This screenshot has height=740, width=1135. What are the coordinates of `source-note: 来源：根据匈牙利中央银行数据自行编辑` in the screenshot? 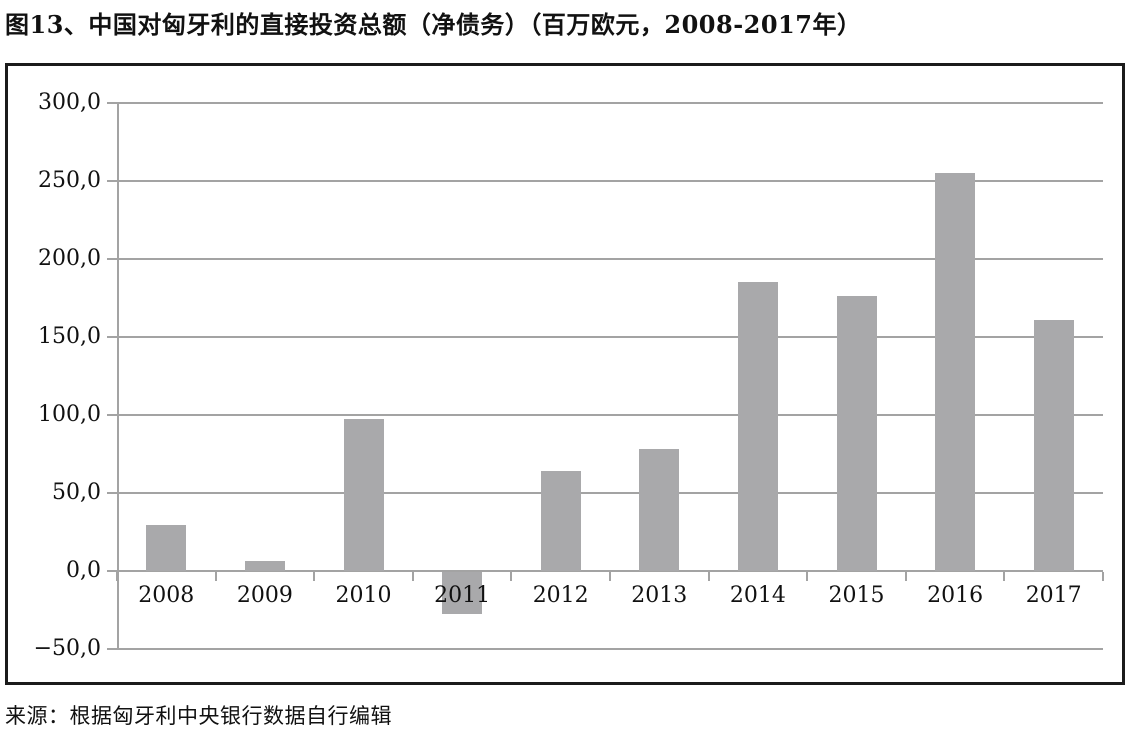 It's located at (198, 716).